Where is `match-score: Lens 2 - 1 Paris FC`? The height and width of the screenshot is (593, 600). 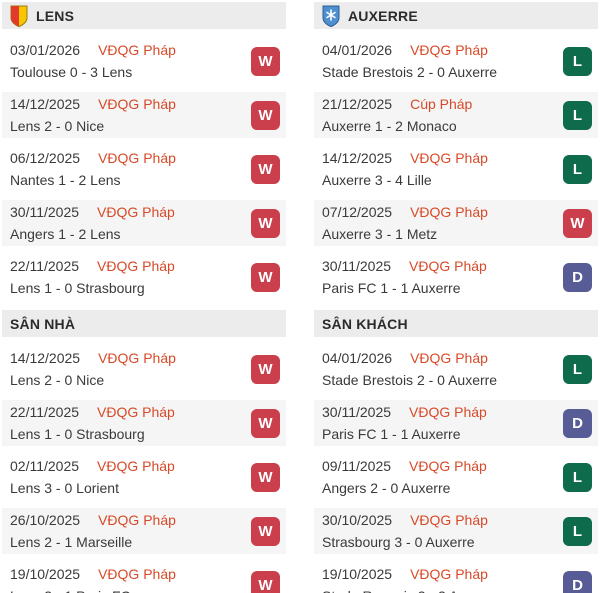
match-score: Lens 2 - 1 Paris FC is located at coordinates (93, 590).